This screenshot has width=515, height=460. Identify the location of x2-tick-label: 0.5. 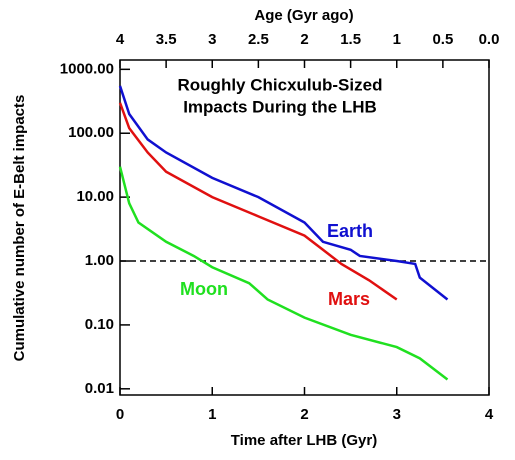
(442, 39).